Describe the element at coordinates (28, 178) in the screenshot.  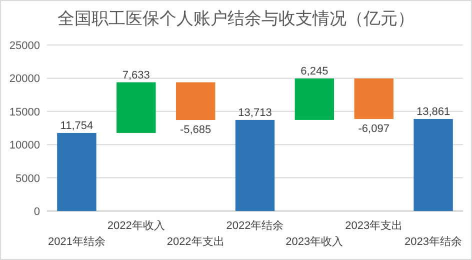
I see `y-tick-label: 5000` at that location.